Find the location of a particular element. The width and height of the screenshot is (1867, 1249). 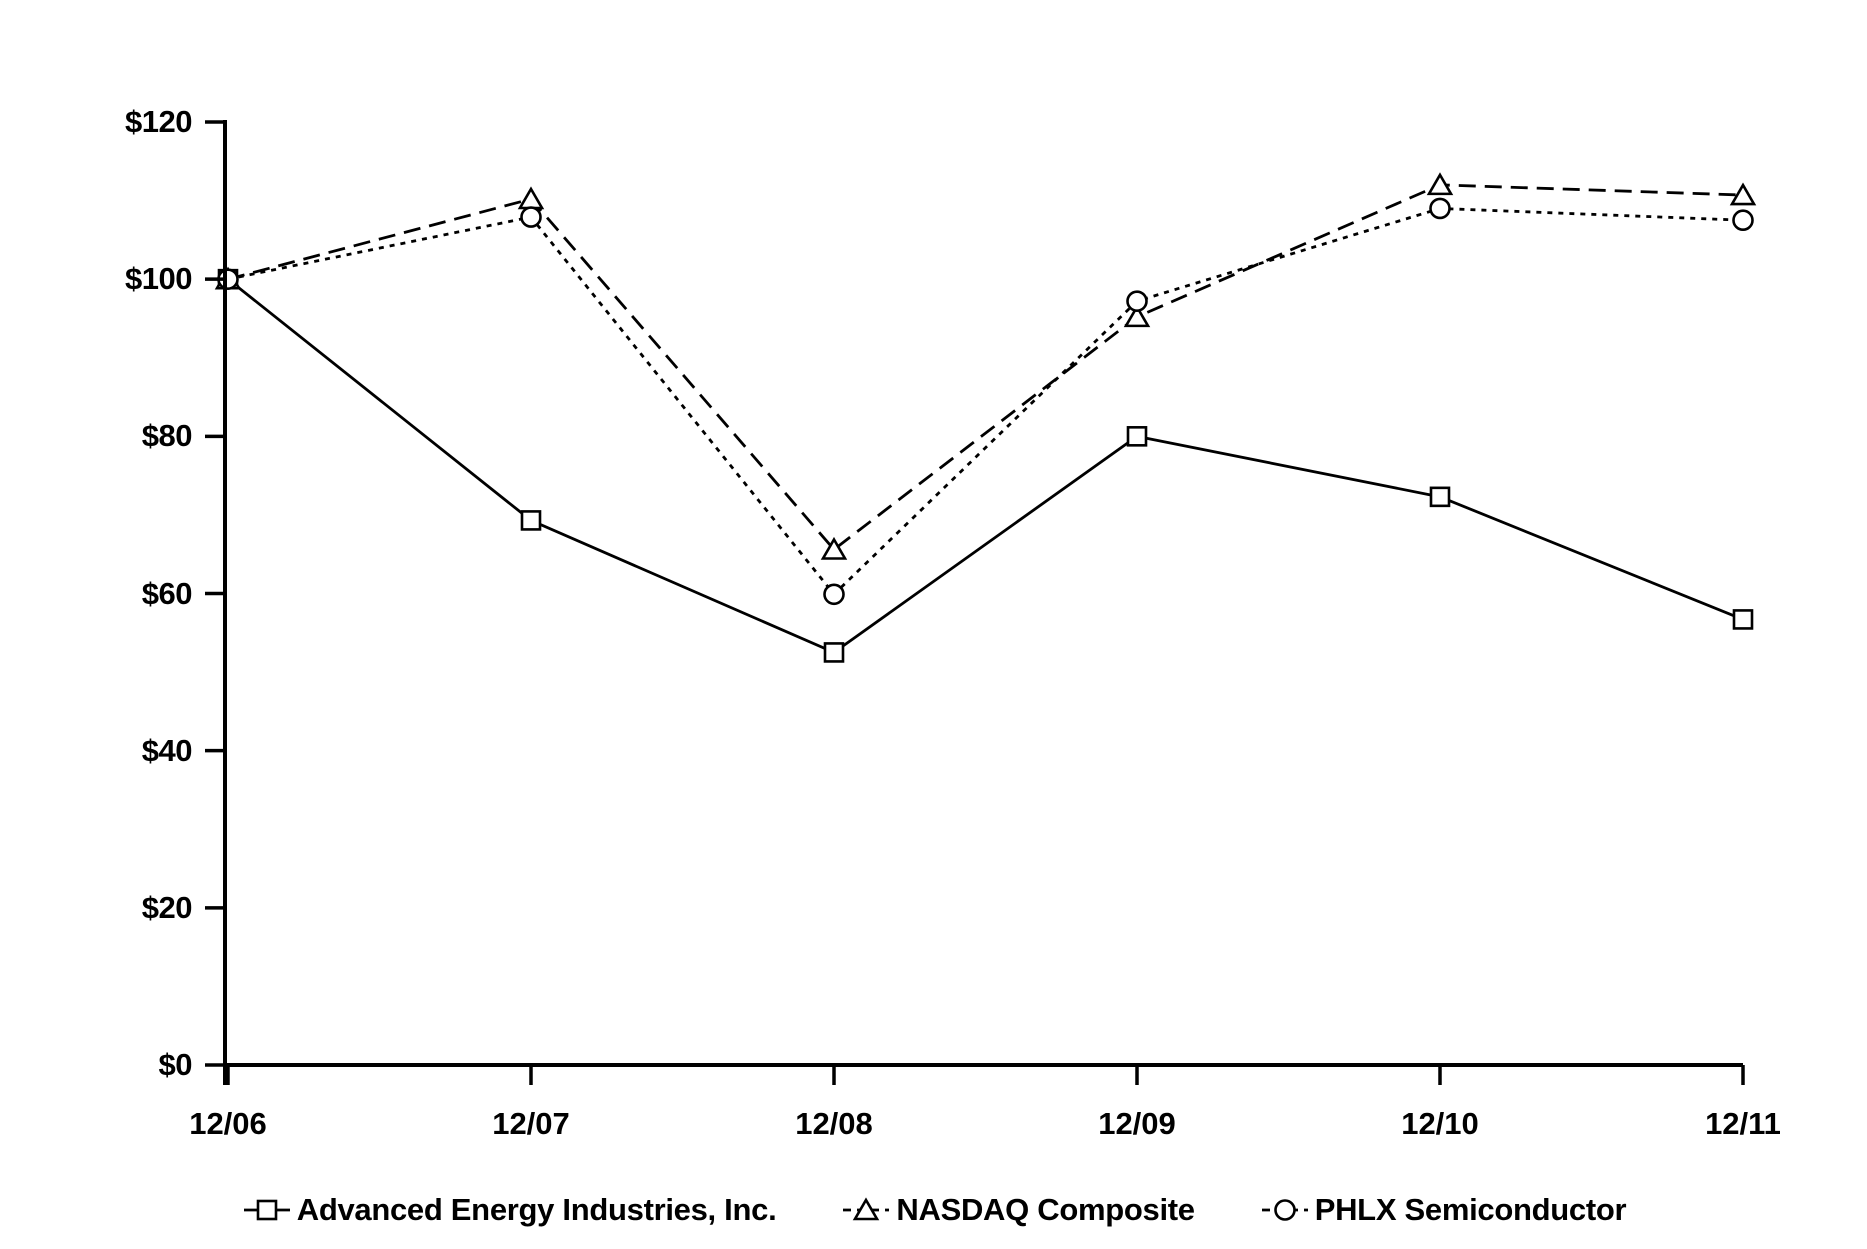

y-tick-label: $0 is located at coordinates (175, 1064).